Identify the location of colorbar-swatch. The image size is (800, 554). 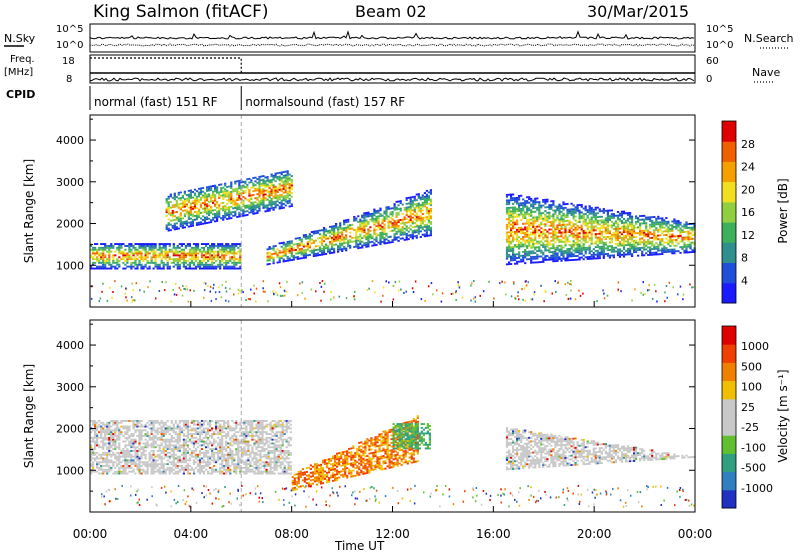
(729, 172).